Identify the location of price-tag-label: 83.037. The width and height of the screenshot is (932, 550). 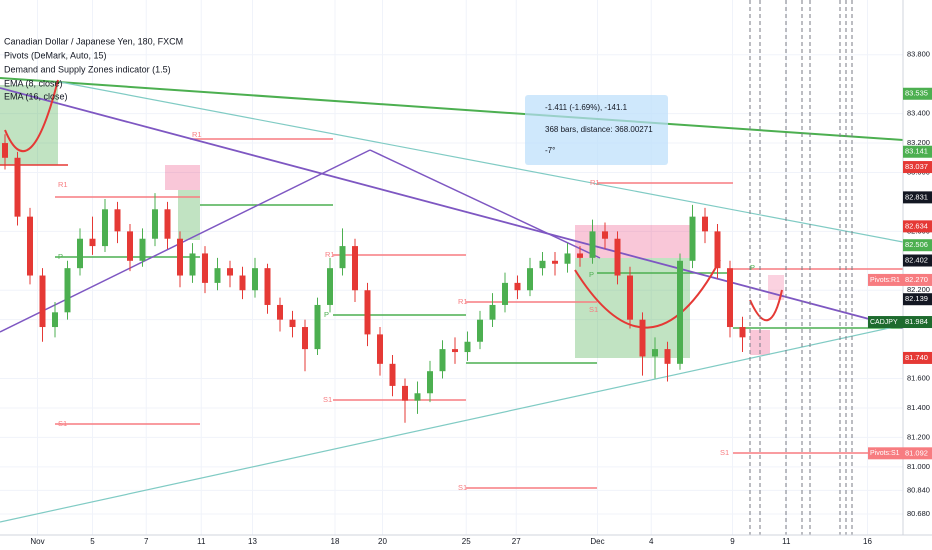
(916, 166).